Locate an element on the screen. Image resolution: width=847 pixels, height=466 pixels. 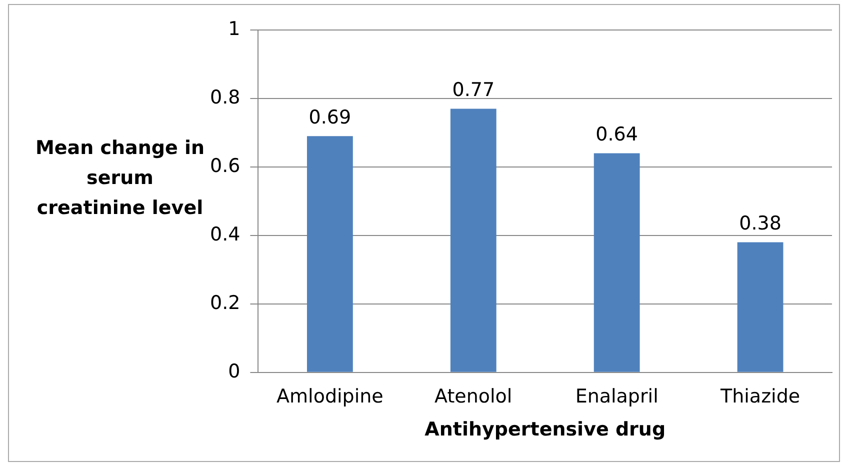
y-tick-label: 0 is located at coordinates (234, 371).